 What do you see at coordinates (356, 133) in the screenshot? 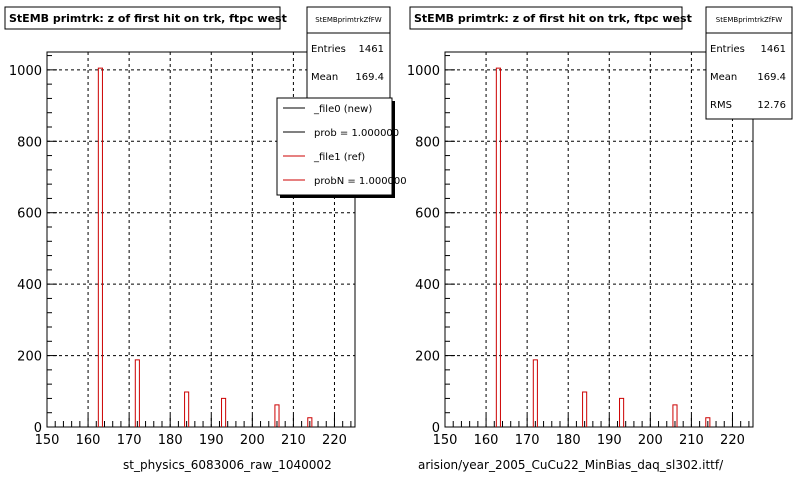
I see `legend-entry: prob = 1.000000` at bounding box center [356, 133].